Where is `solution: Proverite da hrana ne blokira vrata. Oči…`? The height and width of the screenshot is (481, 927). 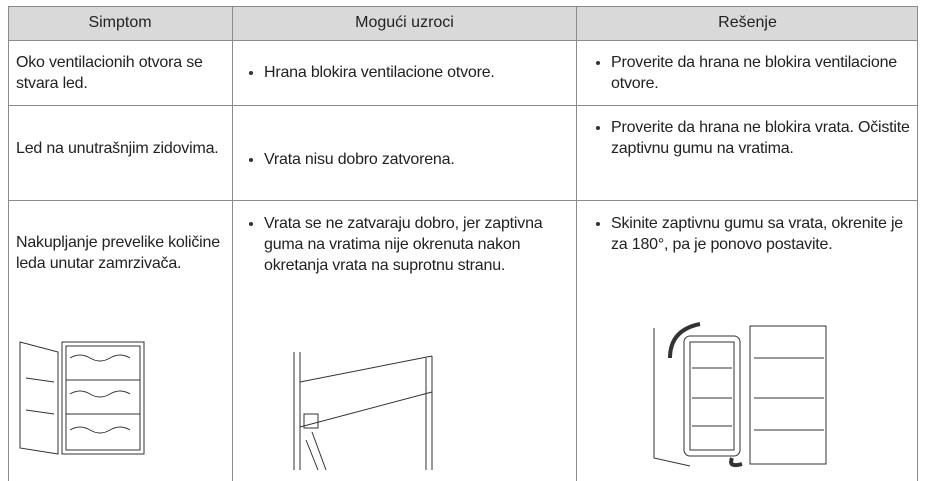 solution: Proverite da hrana ne blokira vrata. Oči… is located at coordinates (746, 138).